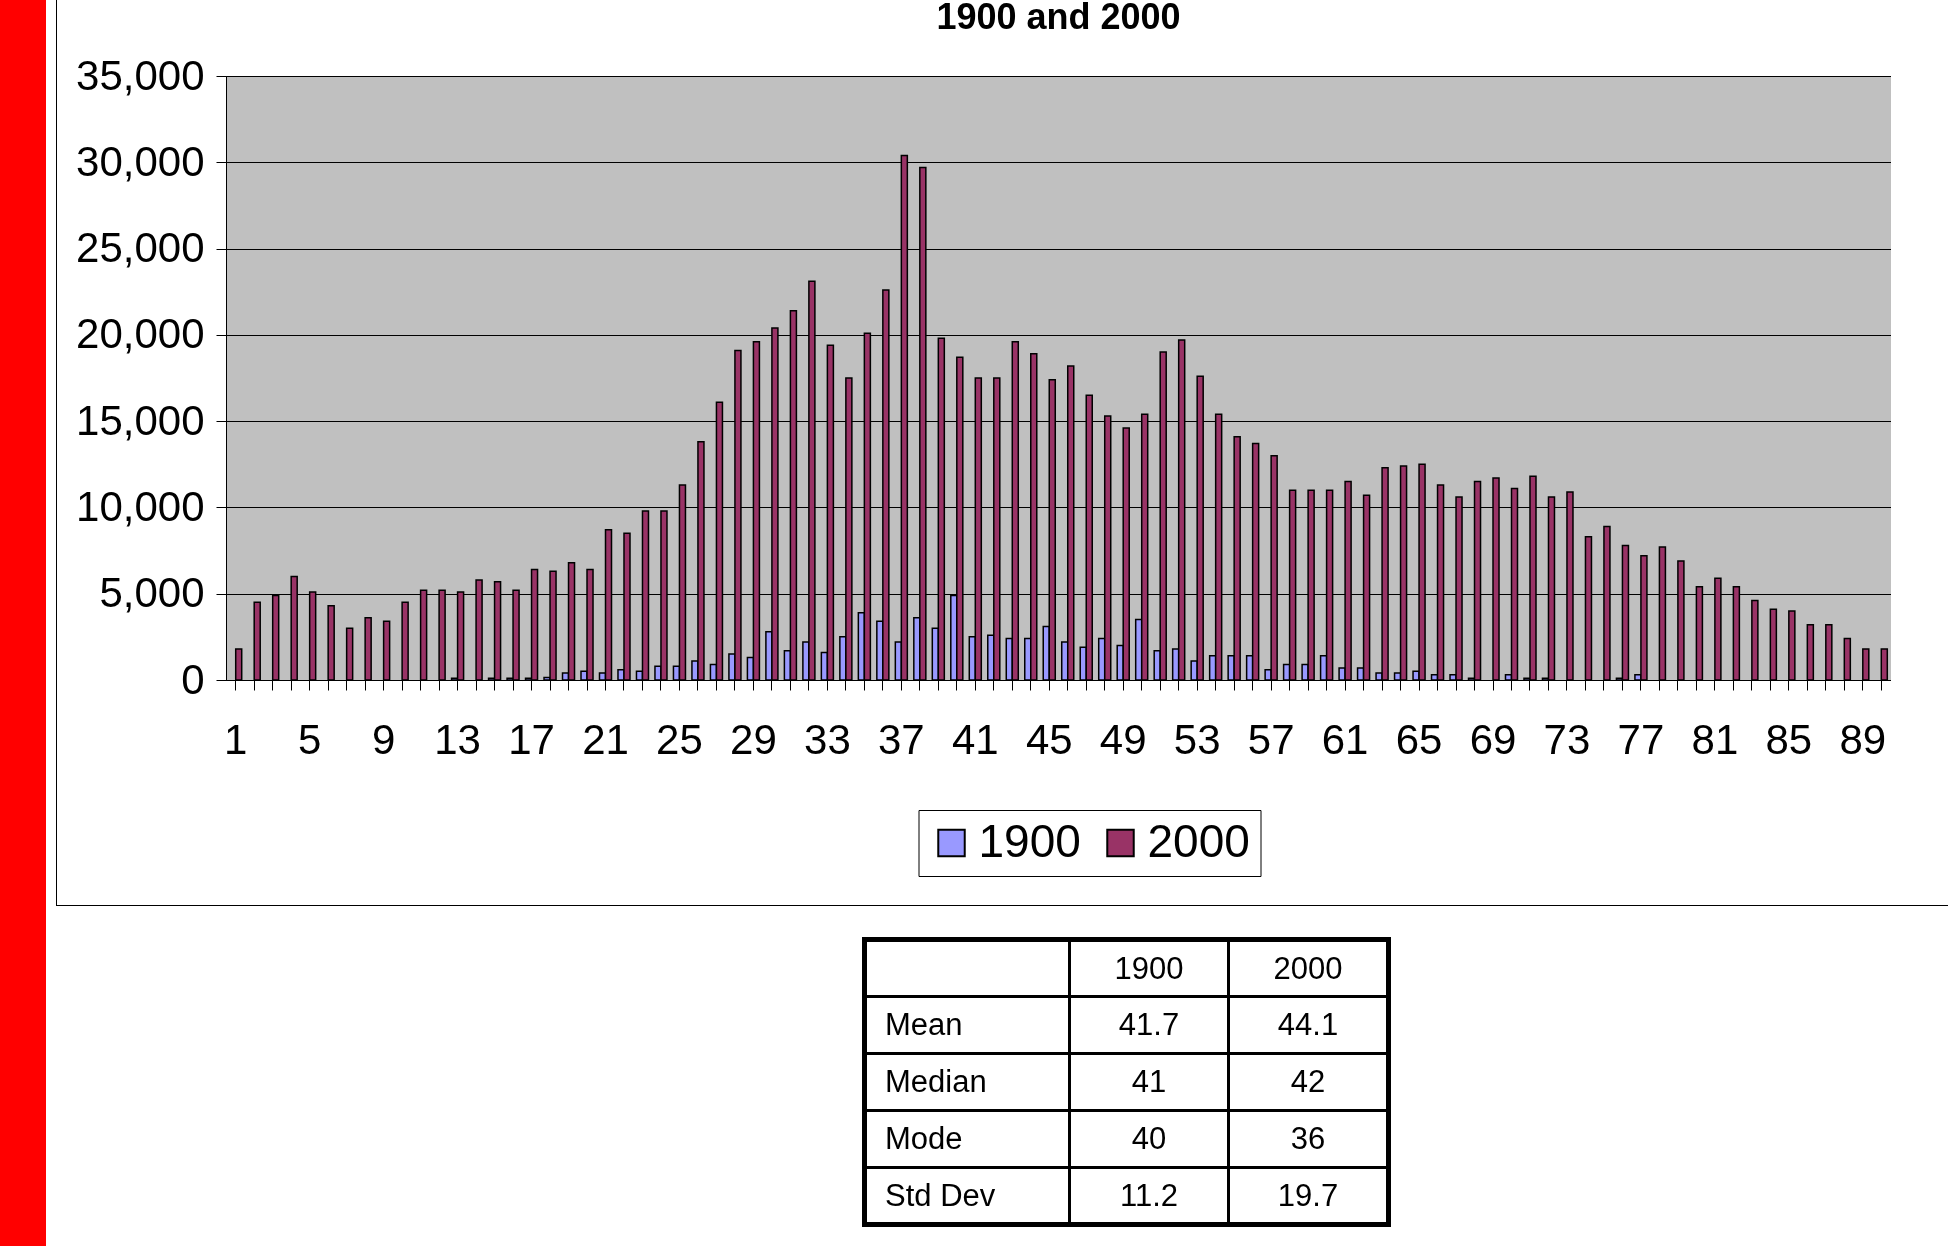 The image size is (1948, 1246). I want to click on x-tick-label: 77, so click(1641, 739).